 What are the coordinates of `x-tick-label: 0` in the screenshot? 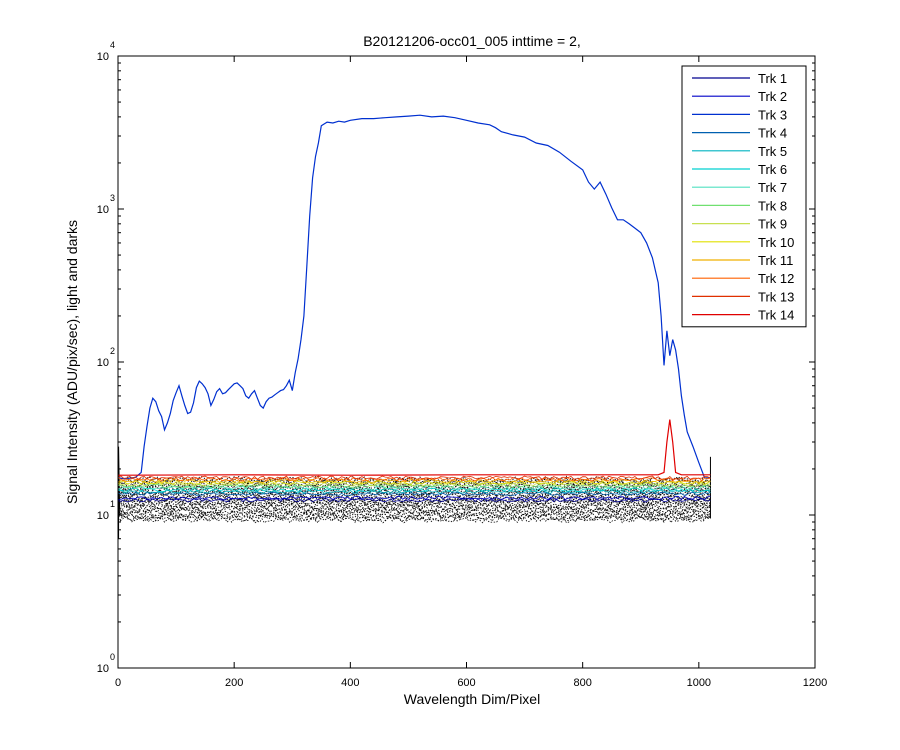 It's located at (118, 683).